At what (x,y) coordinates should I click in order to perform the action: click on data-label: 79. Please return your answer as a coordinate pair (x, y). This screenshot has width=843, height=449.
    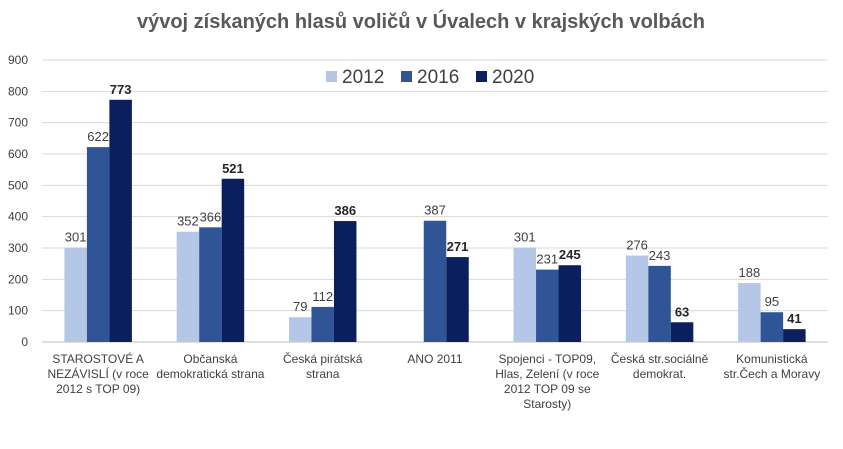
    Looking at the image, I should click on (300, 306).